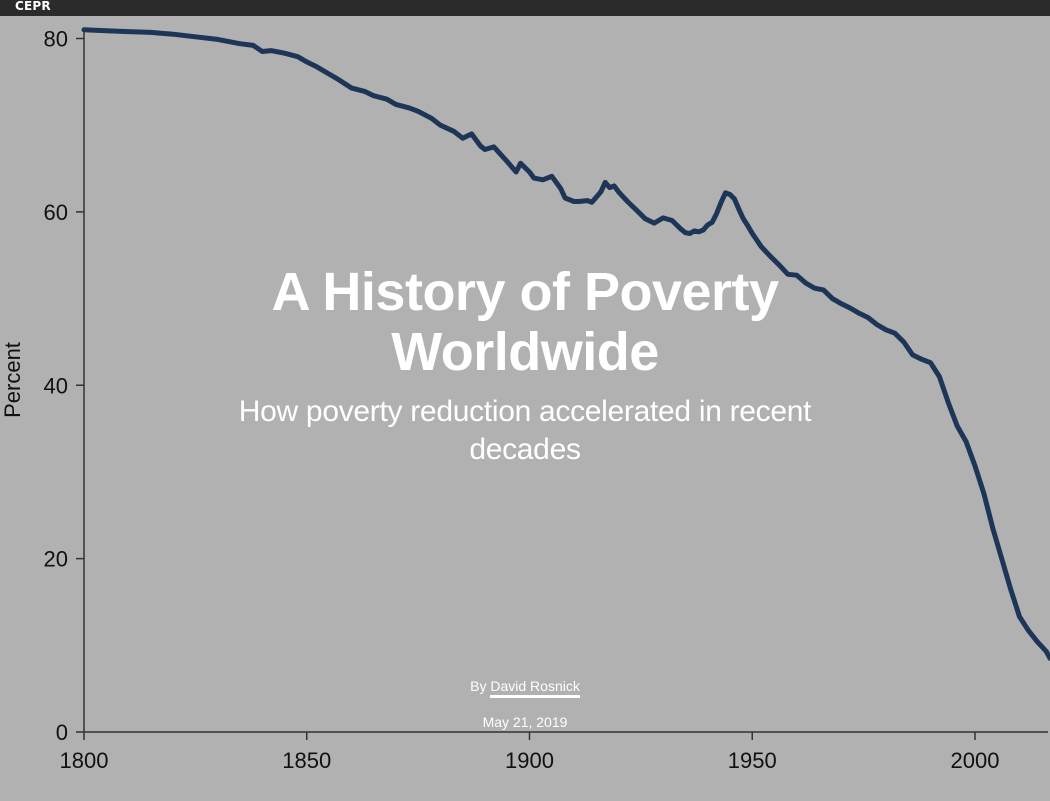 This screenshot has width=1050, height=801. What do you see at coordinates (56, 212) in the screenshot?
I see `y-tick-label: 60` at bounding box center [56, 212].